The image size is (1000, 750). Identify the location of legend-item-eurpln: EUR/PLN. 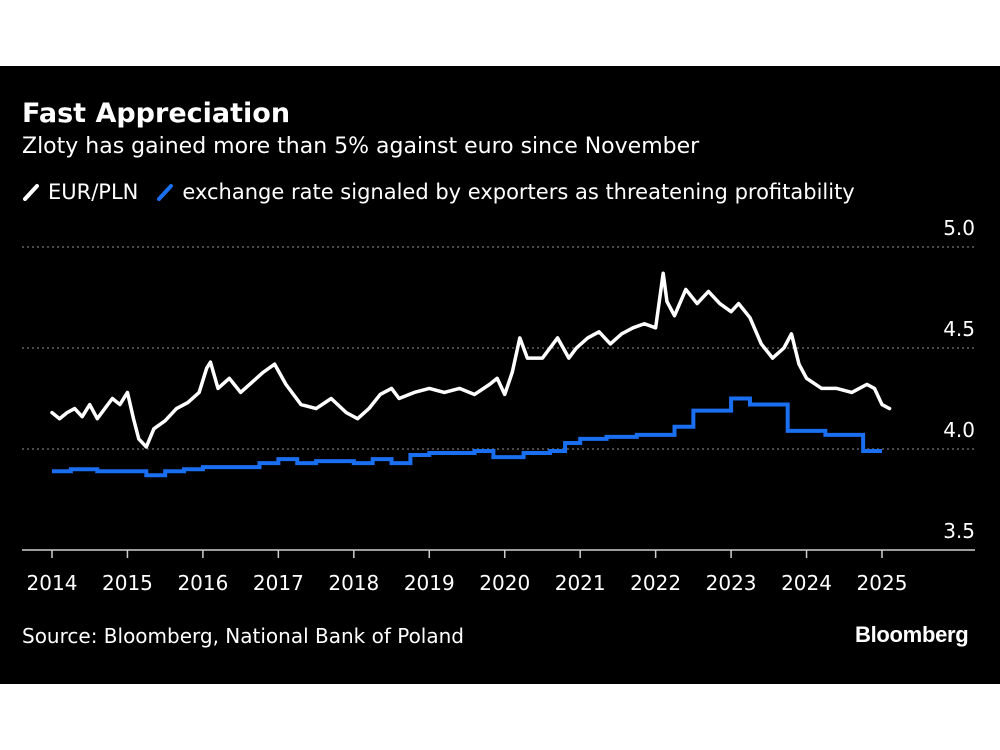
(80, 192).